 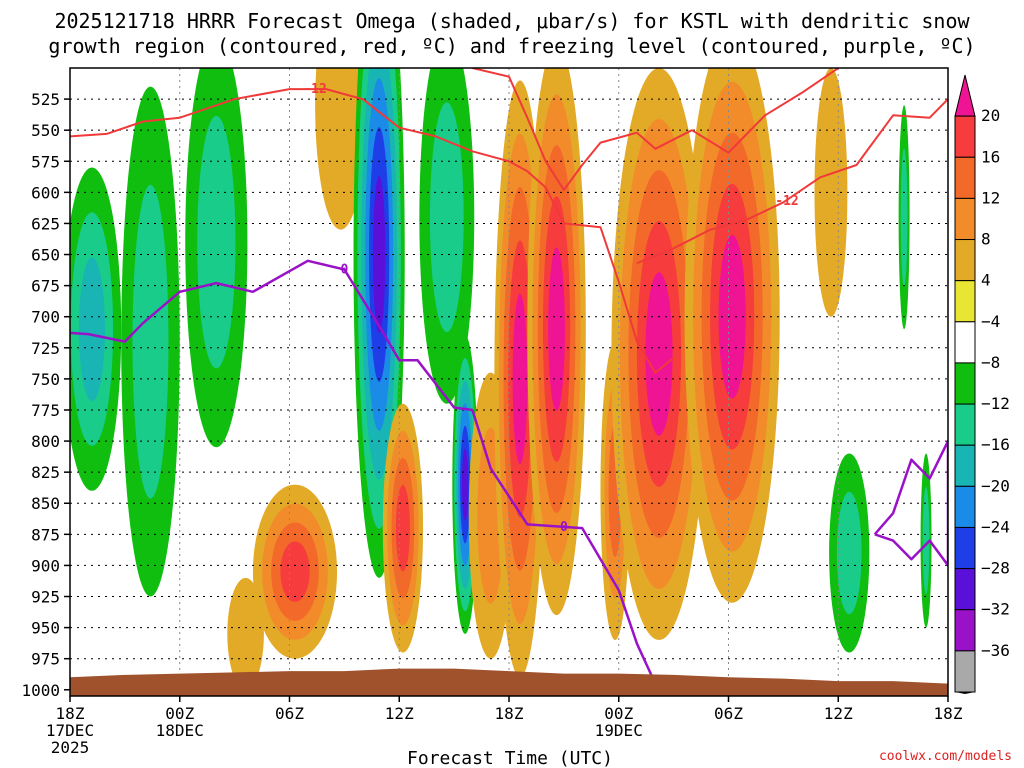 What do you see at coordinates (179, 713) in the screenshot?
I see `x-tick-label-1: 00Z` at bounding box center [179, 713].